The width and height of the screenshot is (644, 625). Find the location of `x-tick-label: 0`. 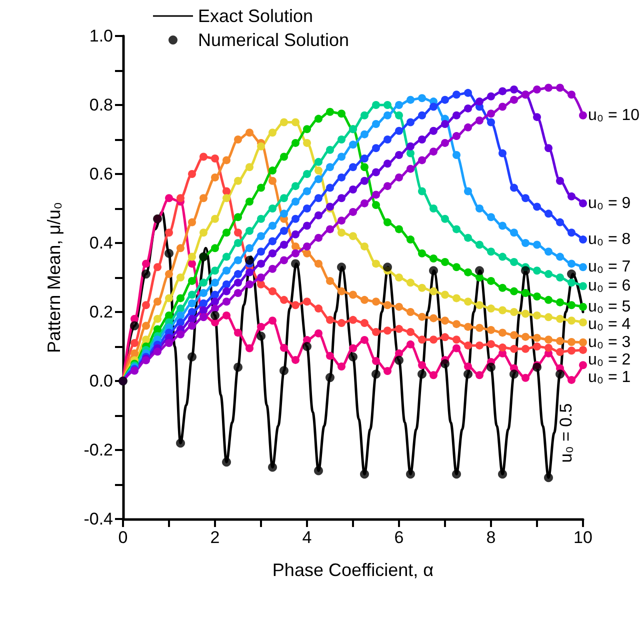

x-tick-label: 0 is located at coordinates (123, 537).